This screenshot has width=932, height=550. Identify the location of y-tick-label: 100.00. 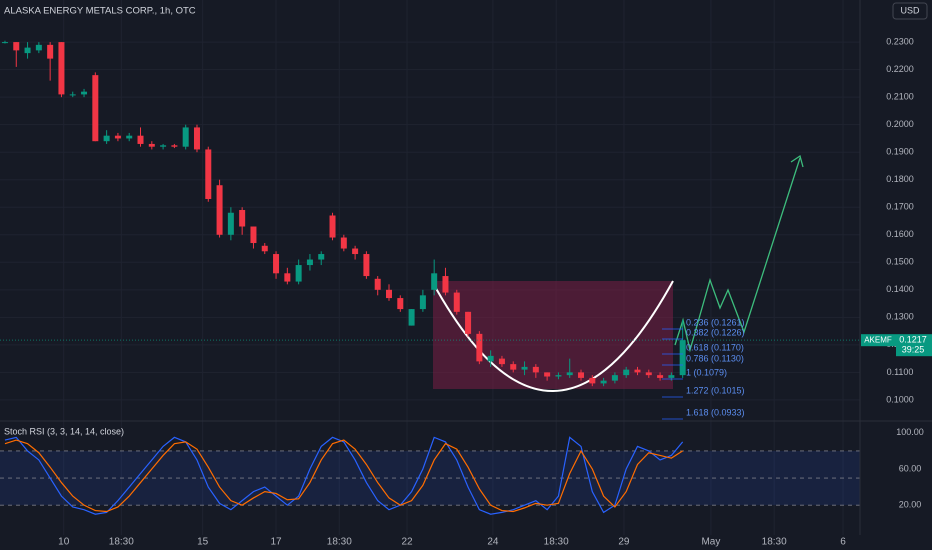
(910, 432).